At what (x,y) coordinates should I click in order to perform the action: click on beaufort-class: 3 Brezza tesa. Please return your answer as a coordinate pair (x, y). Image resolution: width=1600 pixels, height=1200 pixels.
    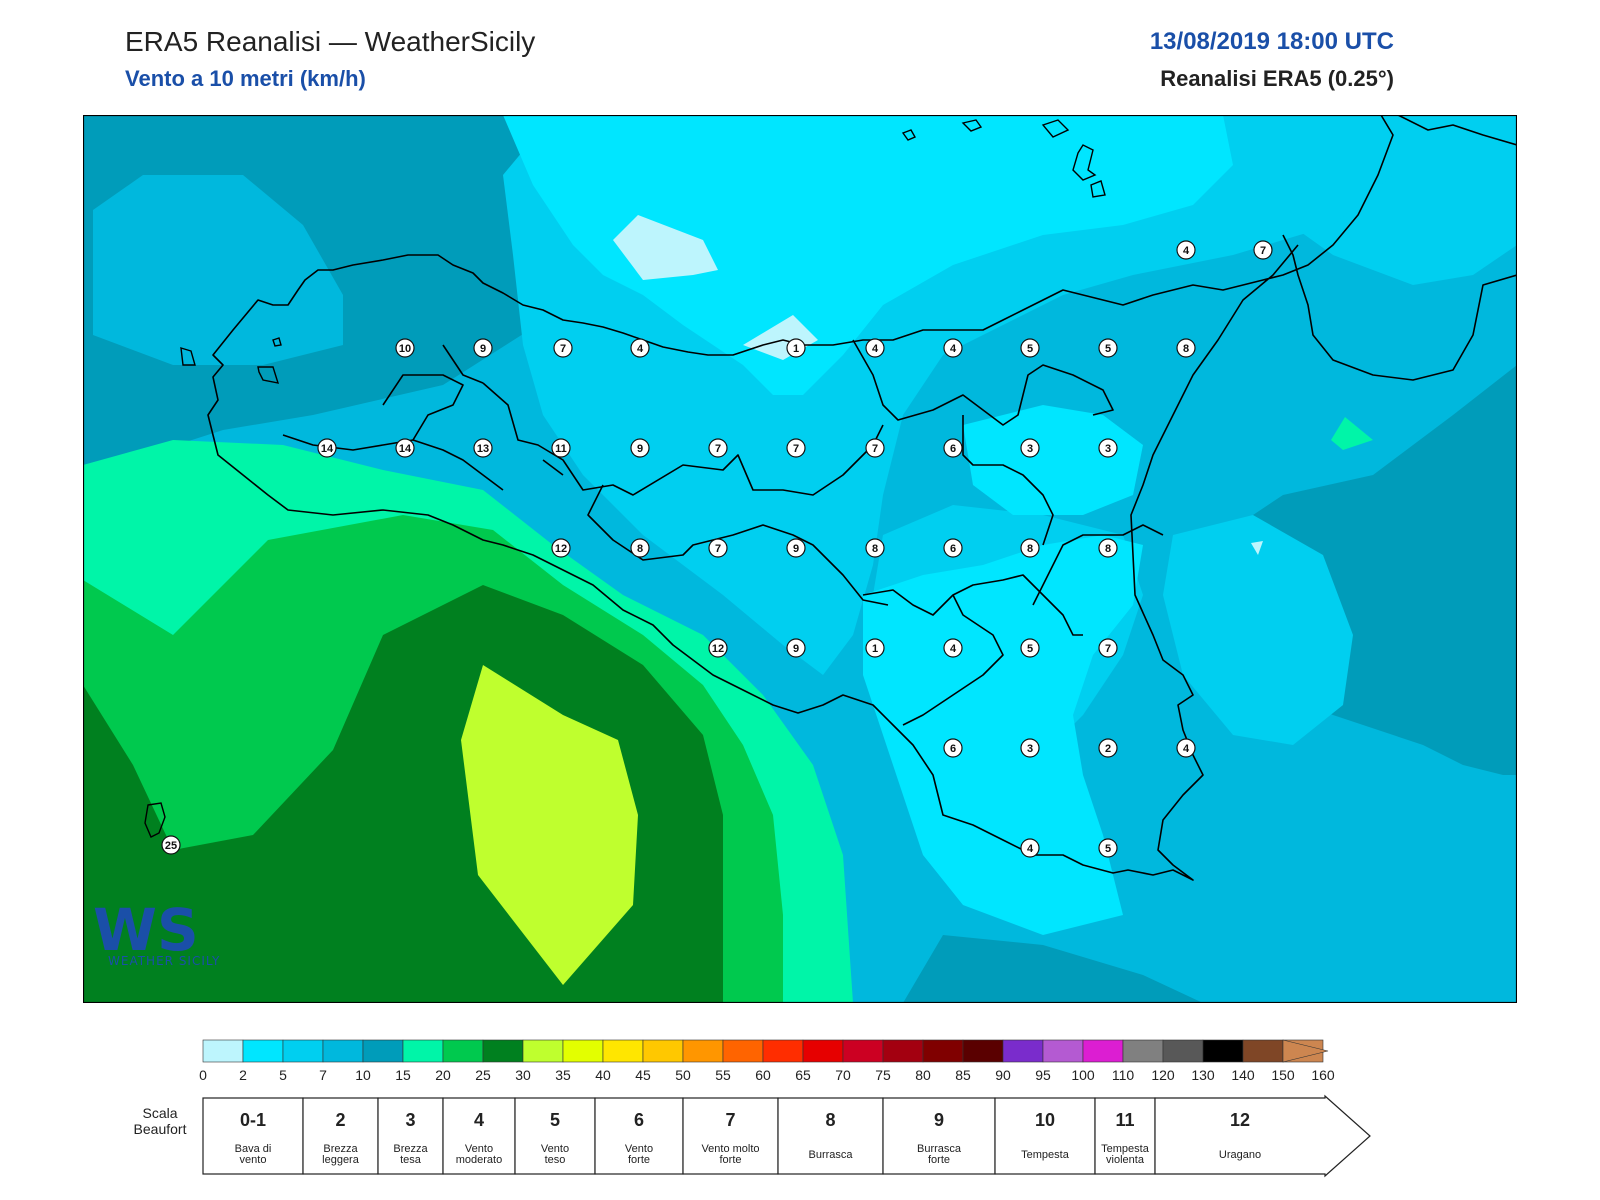
    Looking at the image, I should click on (410, 1136).